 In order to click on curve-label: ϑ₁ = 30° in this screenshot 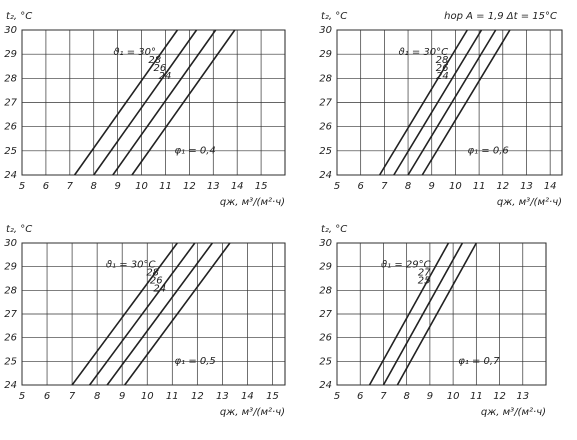, I will do `click(134, 52)`.